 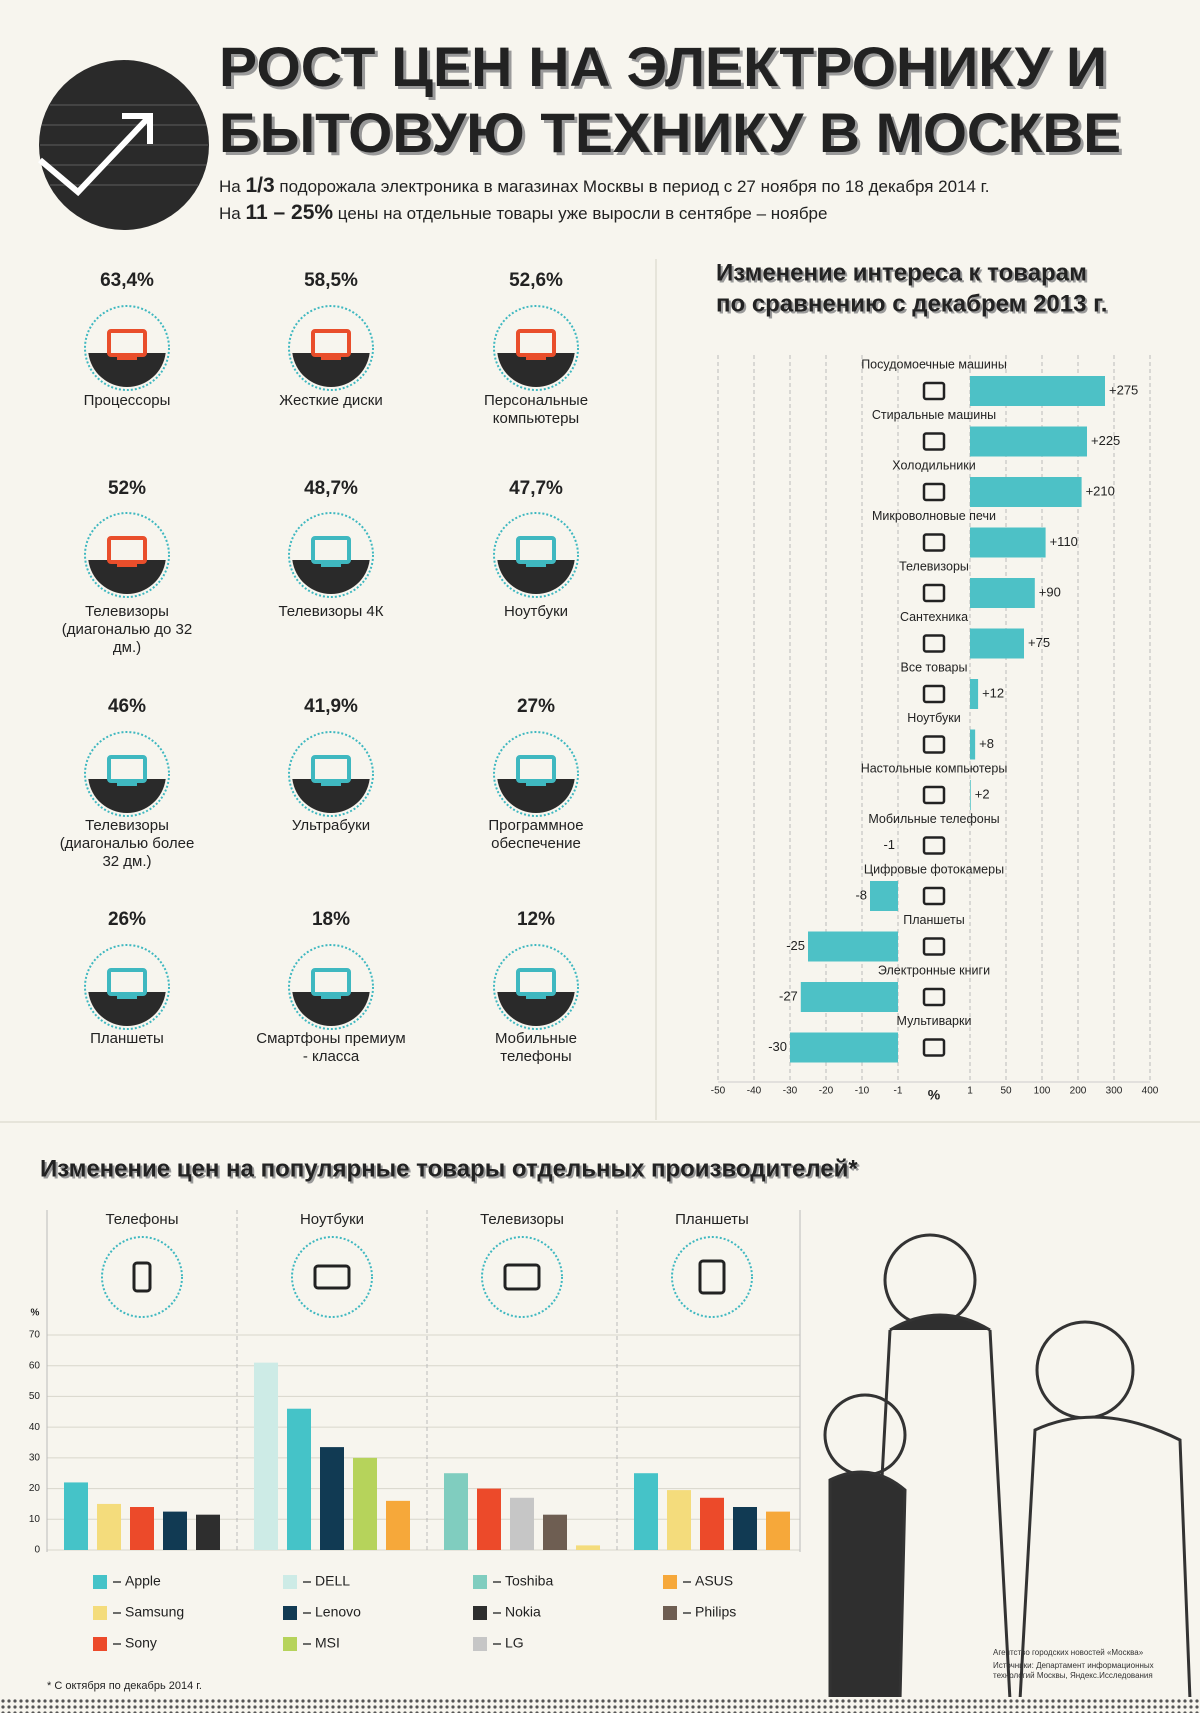 What do you see at coordinates (933, 718) in the screenshot?
I see `category-label: Ноутбуки` at bounding box center [933, 718].